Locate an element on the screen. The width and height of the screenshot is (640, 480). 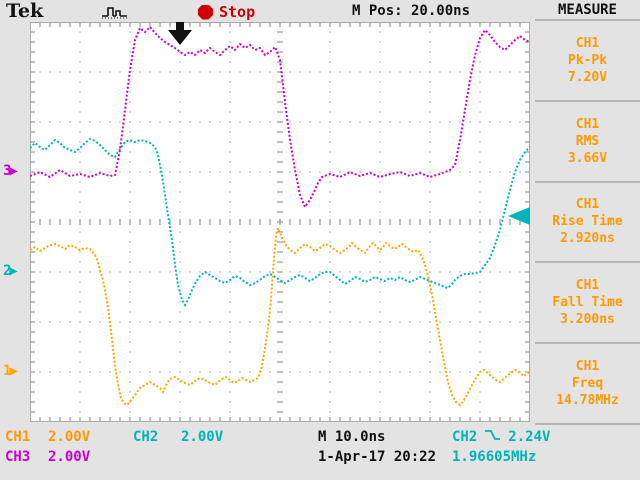
measurement-type: RMS is located at coordinates (587, 141).